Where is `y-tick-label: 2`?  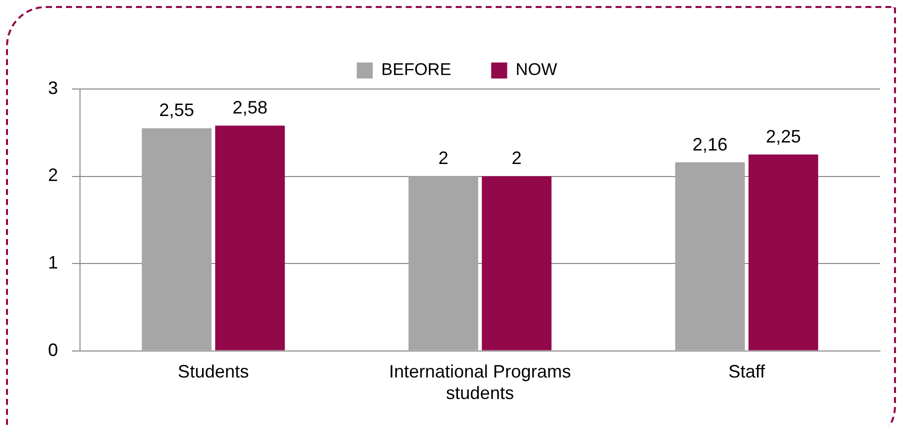
y-tick-label: 2 is located at coordinates (53, 175).